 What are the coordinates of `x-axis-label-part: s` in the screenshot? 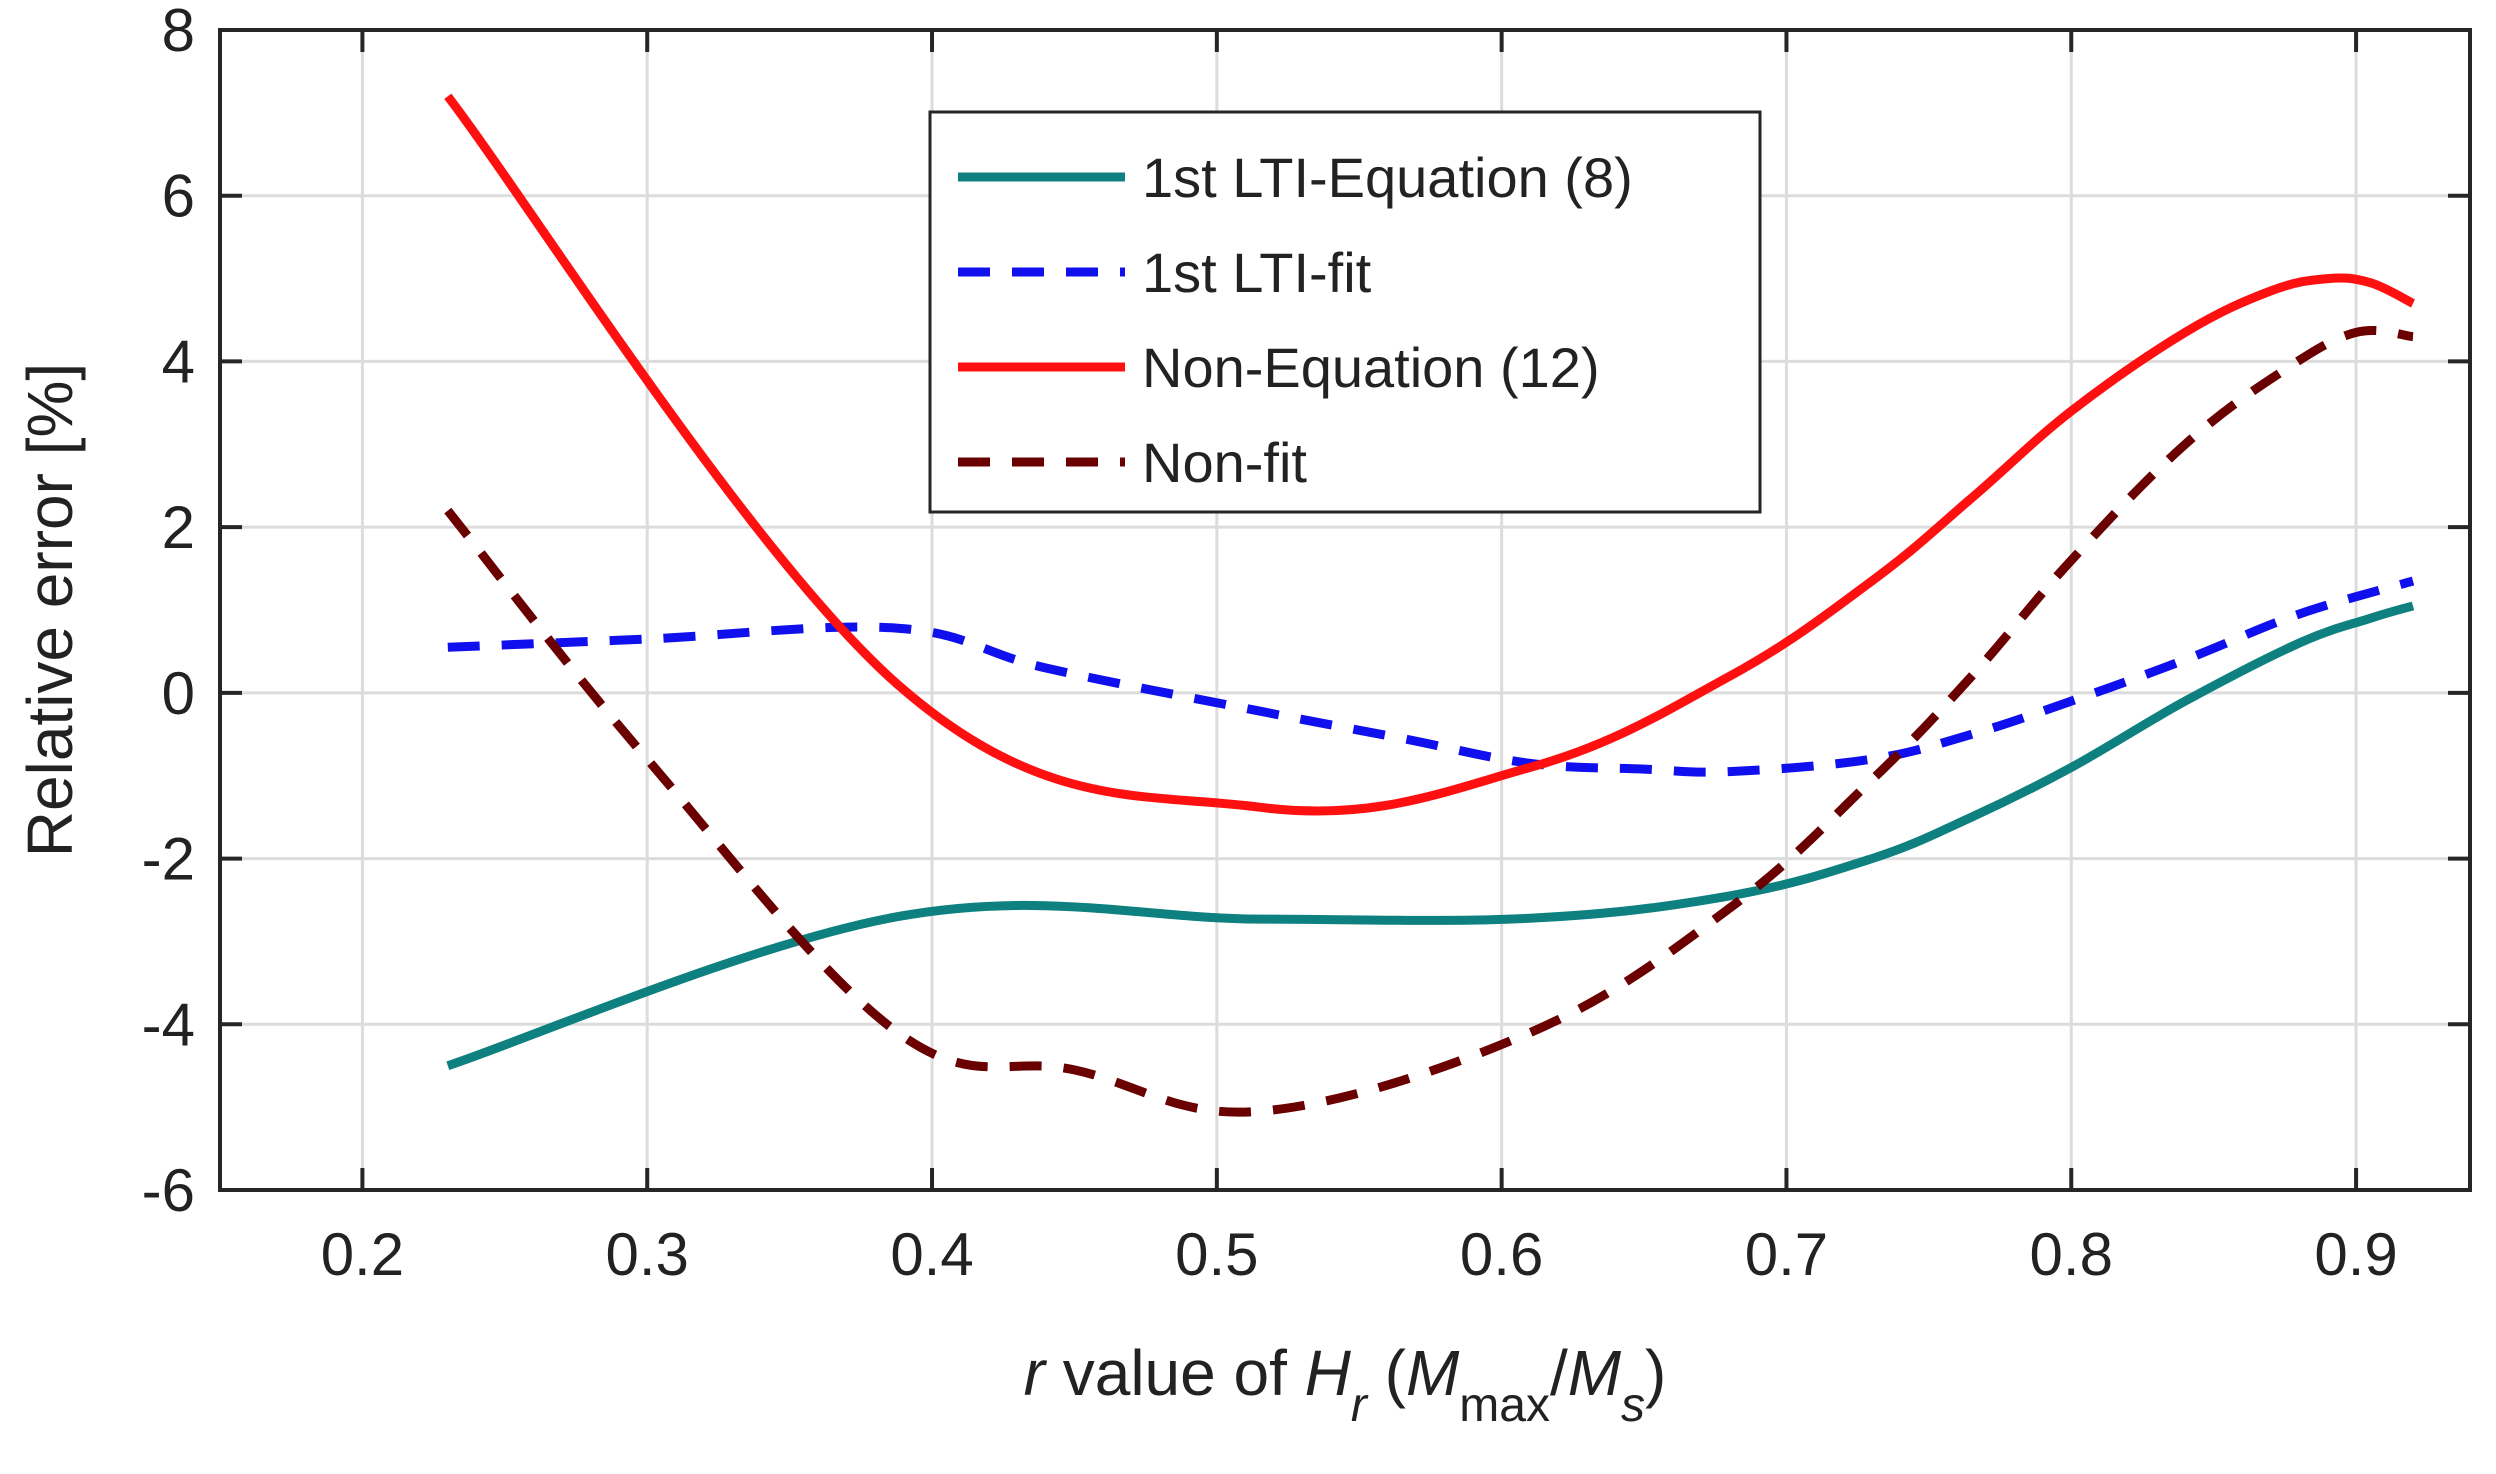 It's located at (1633, 1405).